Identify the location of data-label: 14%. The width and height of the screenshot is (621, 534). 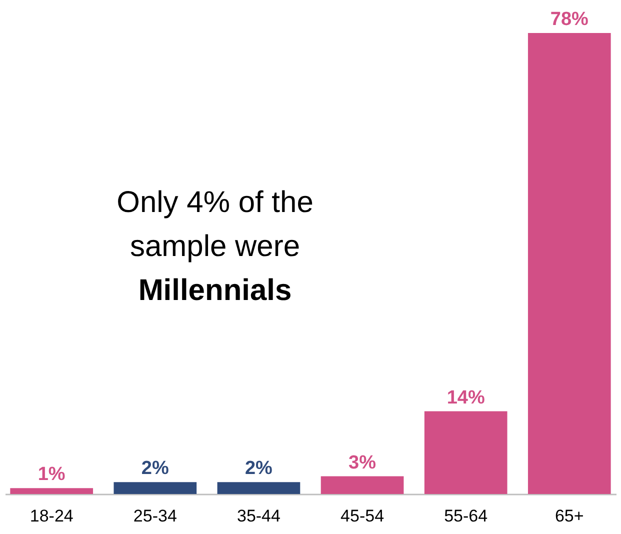
(465, 397).